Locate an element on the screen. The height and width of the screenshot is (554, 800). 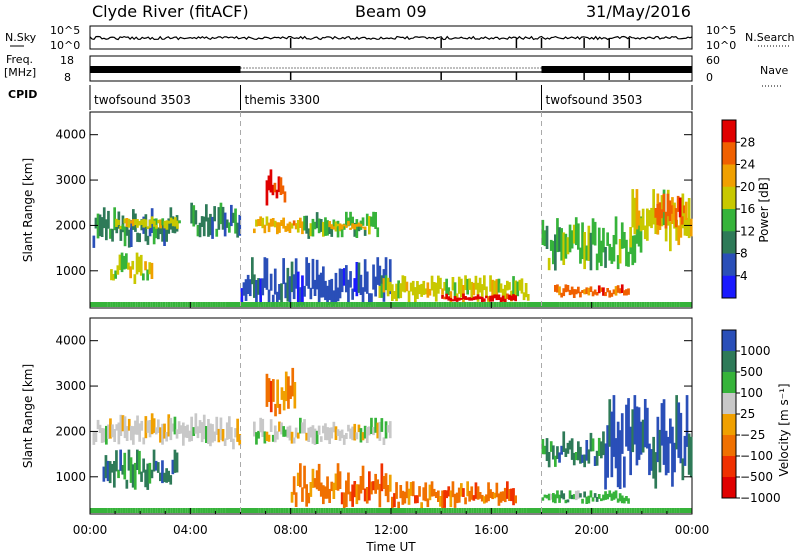
nsky-label: N.Sky is located at coordinates (21, 37).